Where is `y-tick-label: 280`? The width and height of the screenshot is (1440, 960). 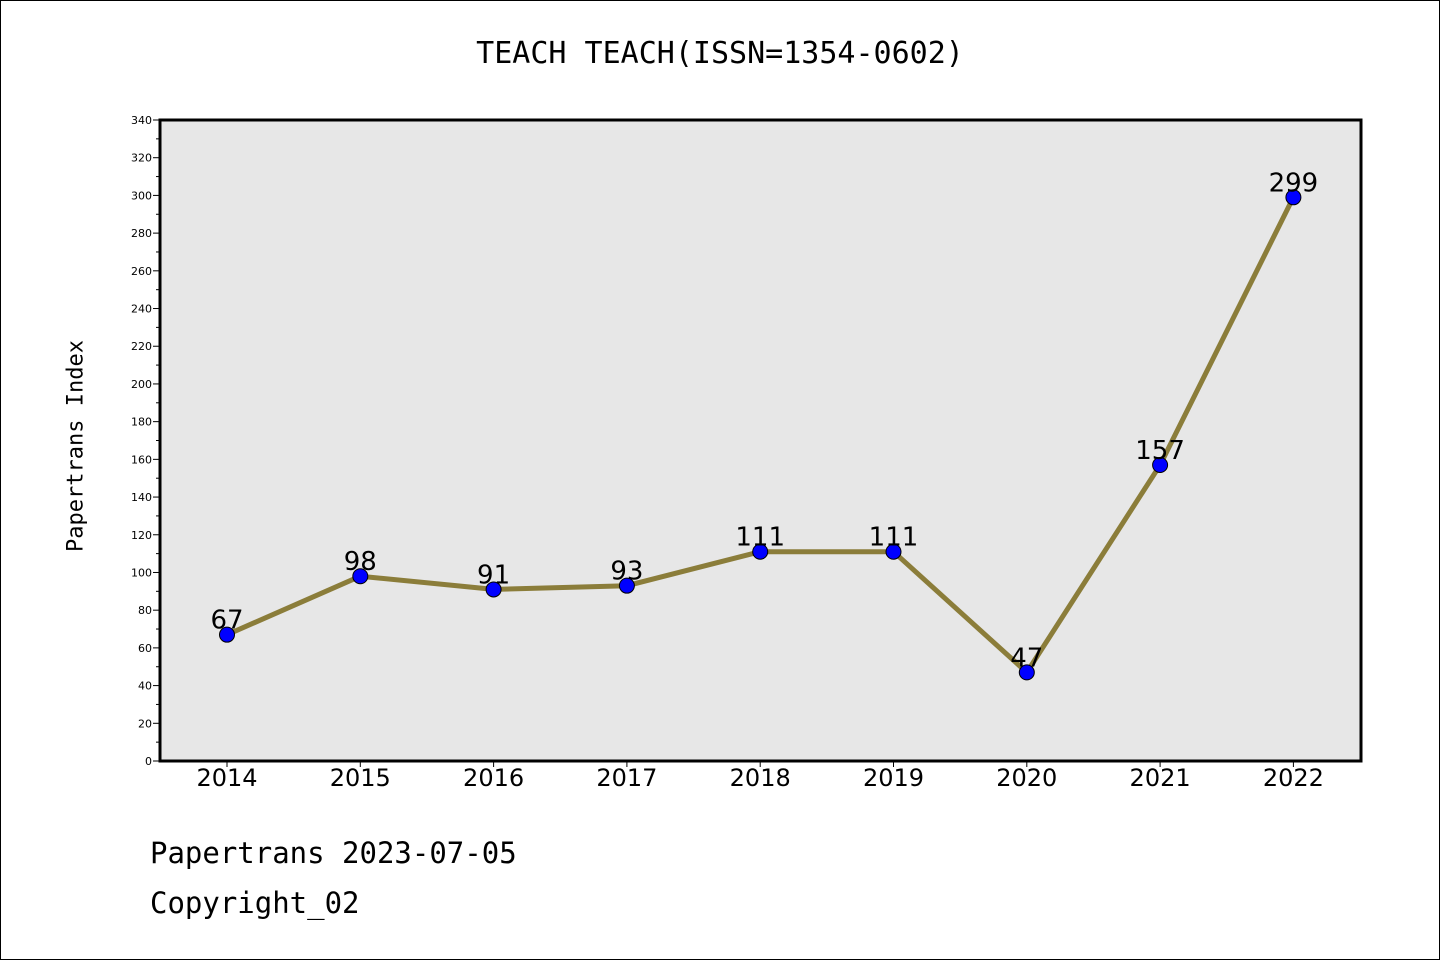
y-tick-label: 280 is located at coordinates (141, 233).